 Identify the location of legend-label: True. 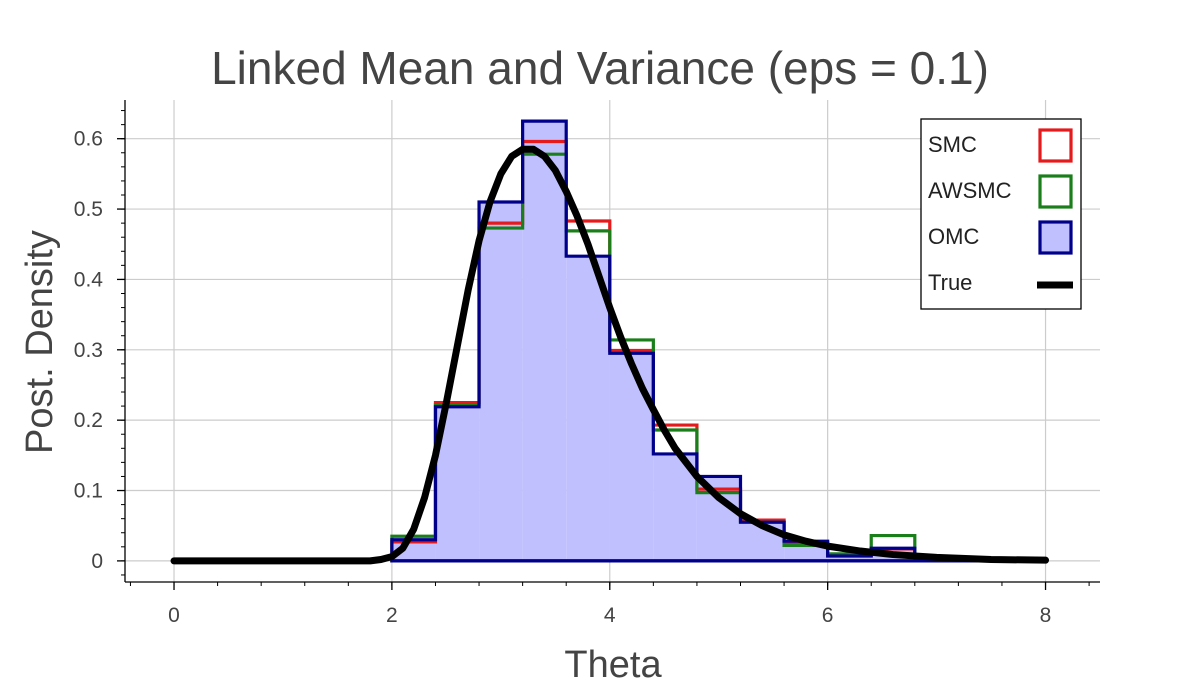
(950, 282).